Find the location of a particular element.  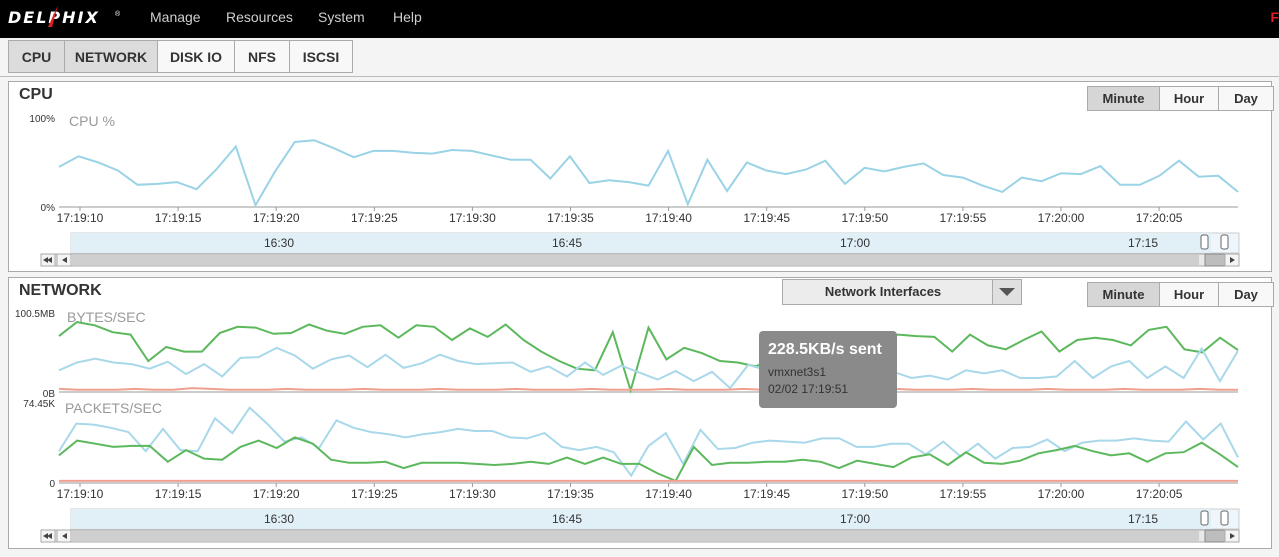

cpu-navigator-label: 17:00 is located at coordinates (855, 243).